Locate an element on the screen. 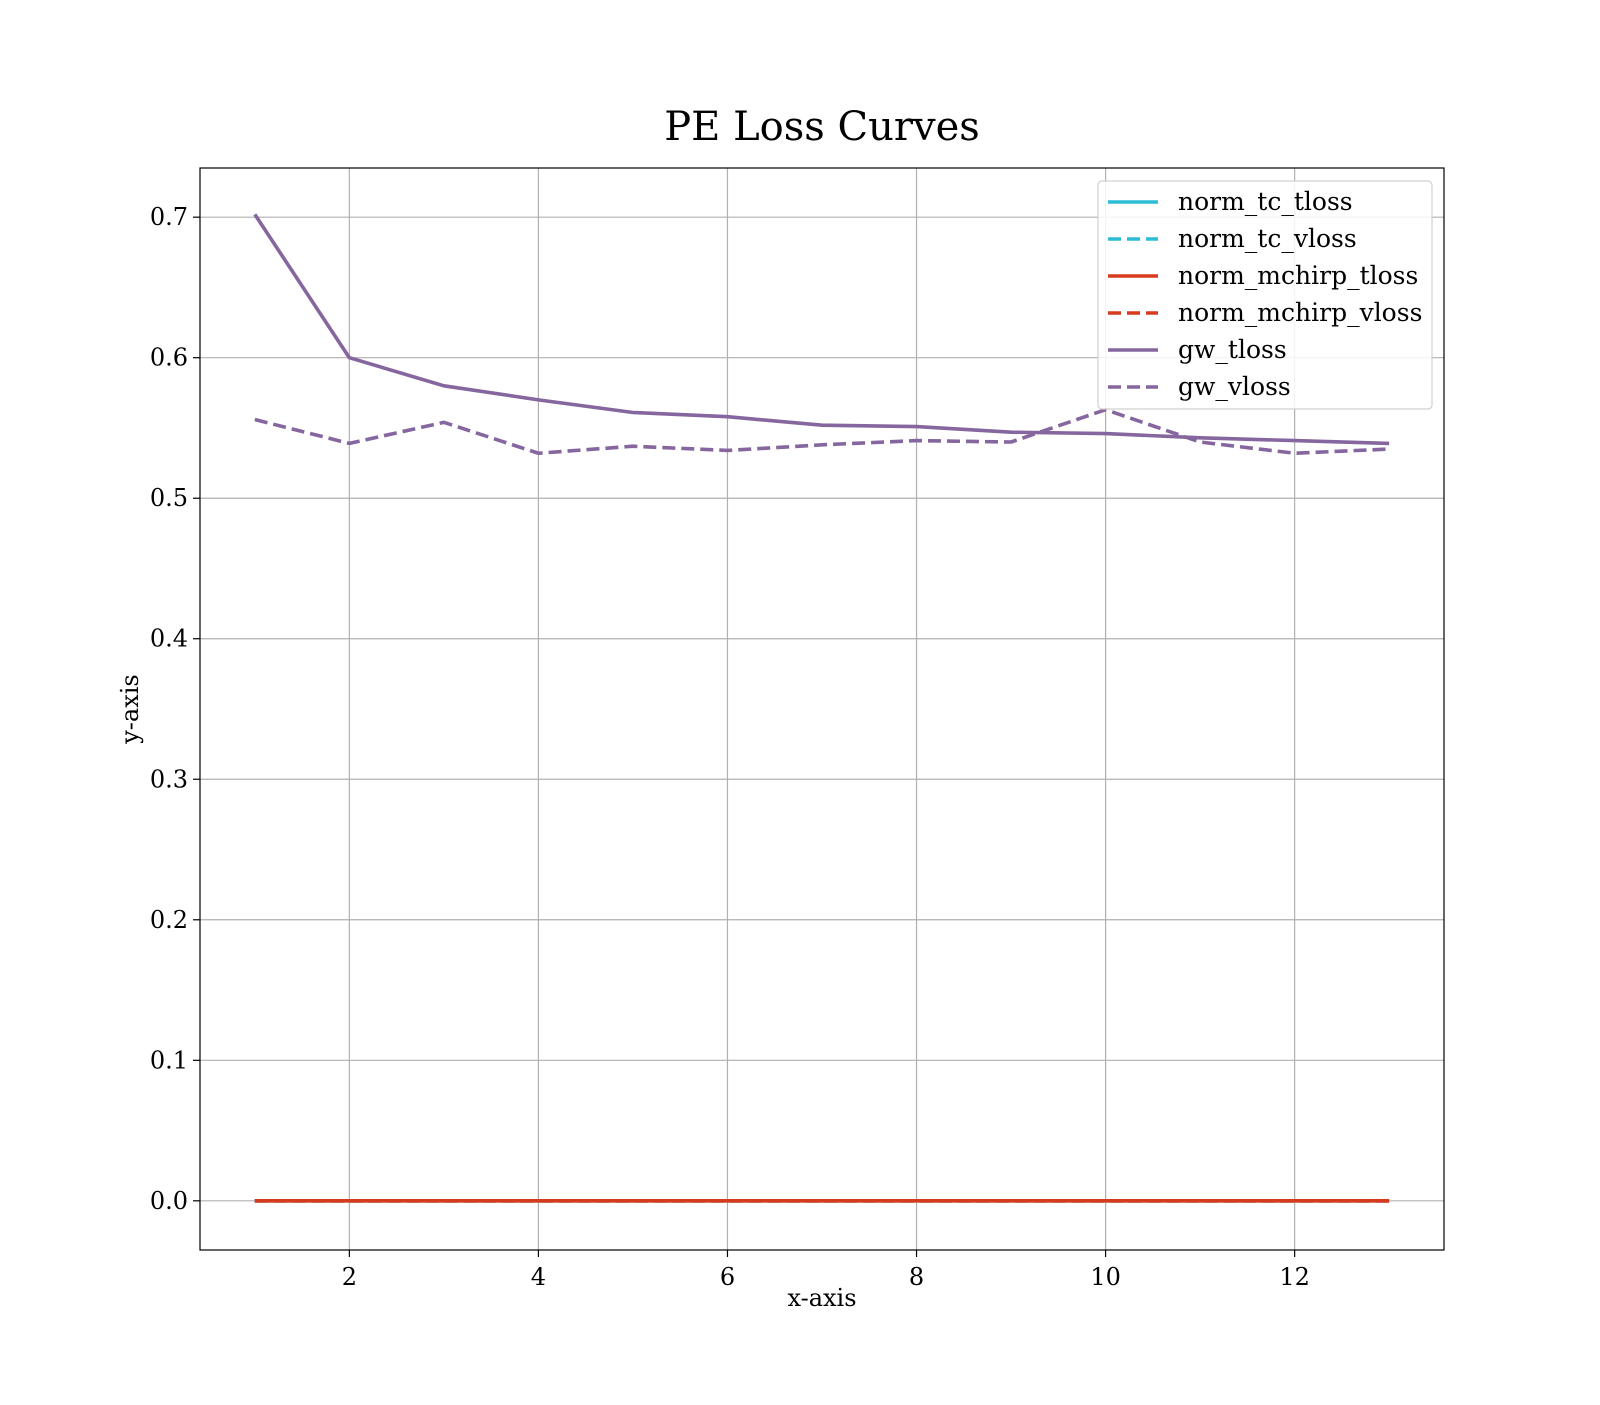 This screenshot has width=1600, height=1405. y-tick-label: 0.3 is located at coordinates (169, 779).